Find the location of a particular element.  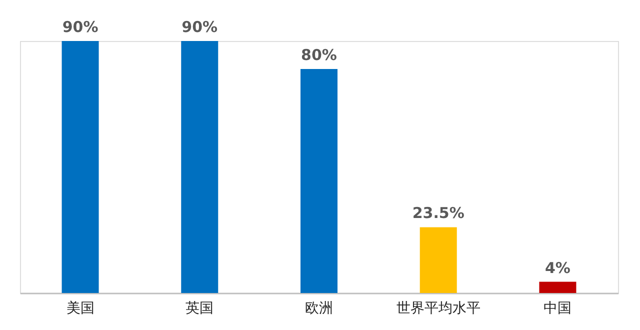

x-tick-label: 英国 is located at coordinates (200, 308).